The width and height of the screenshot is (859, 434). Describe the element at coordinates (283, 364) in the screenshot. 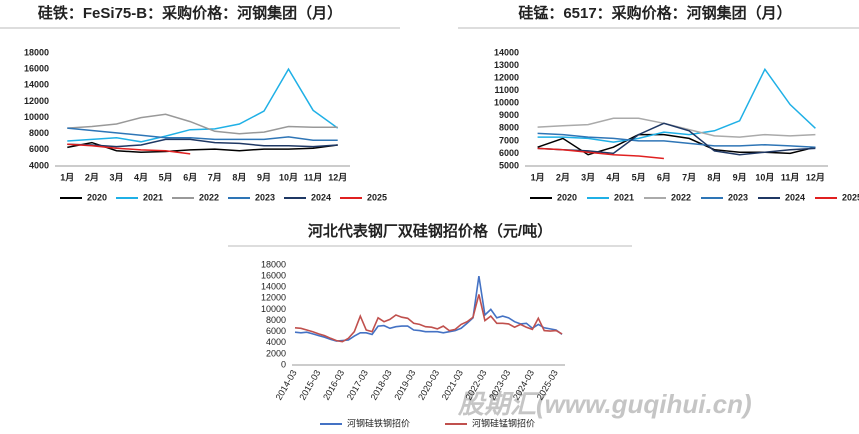

I see `y-tick-label: 0` at that location.